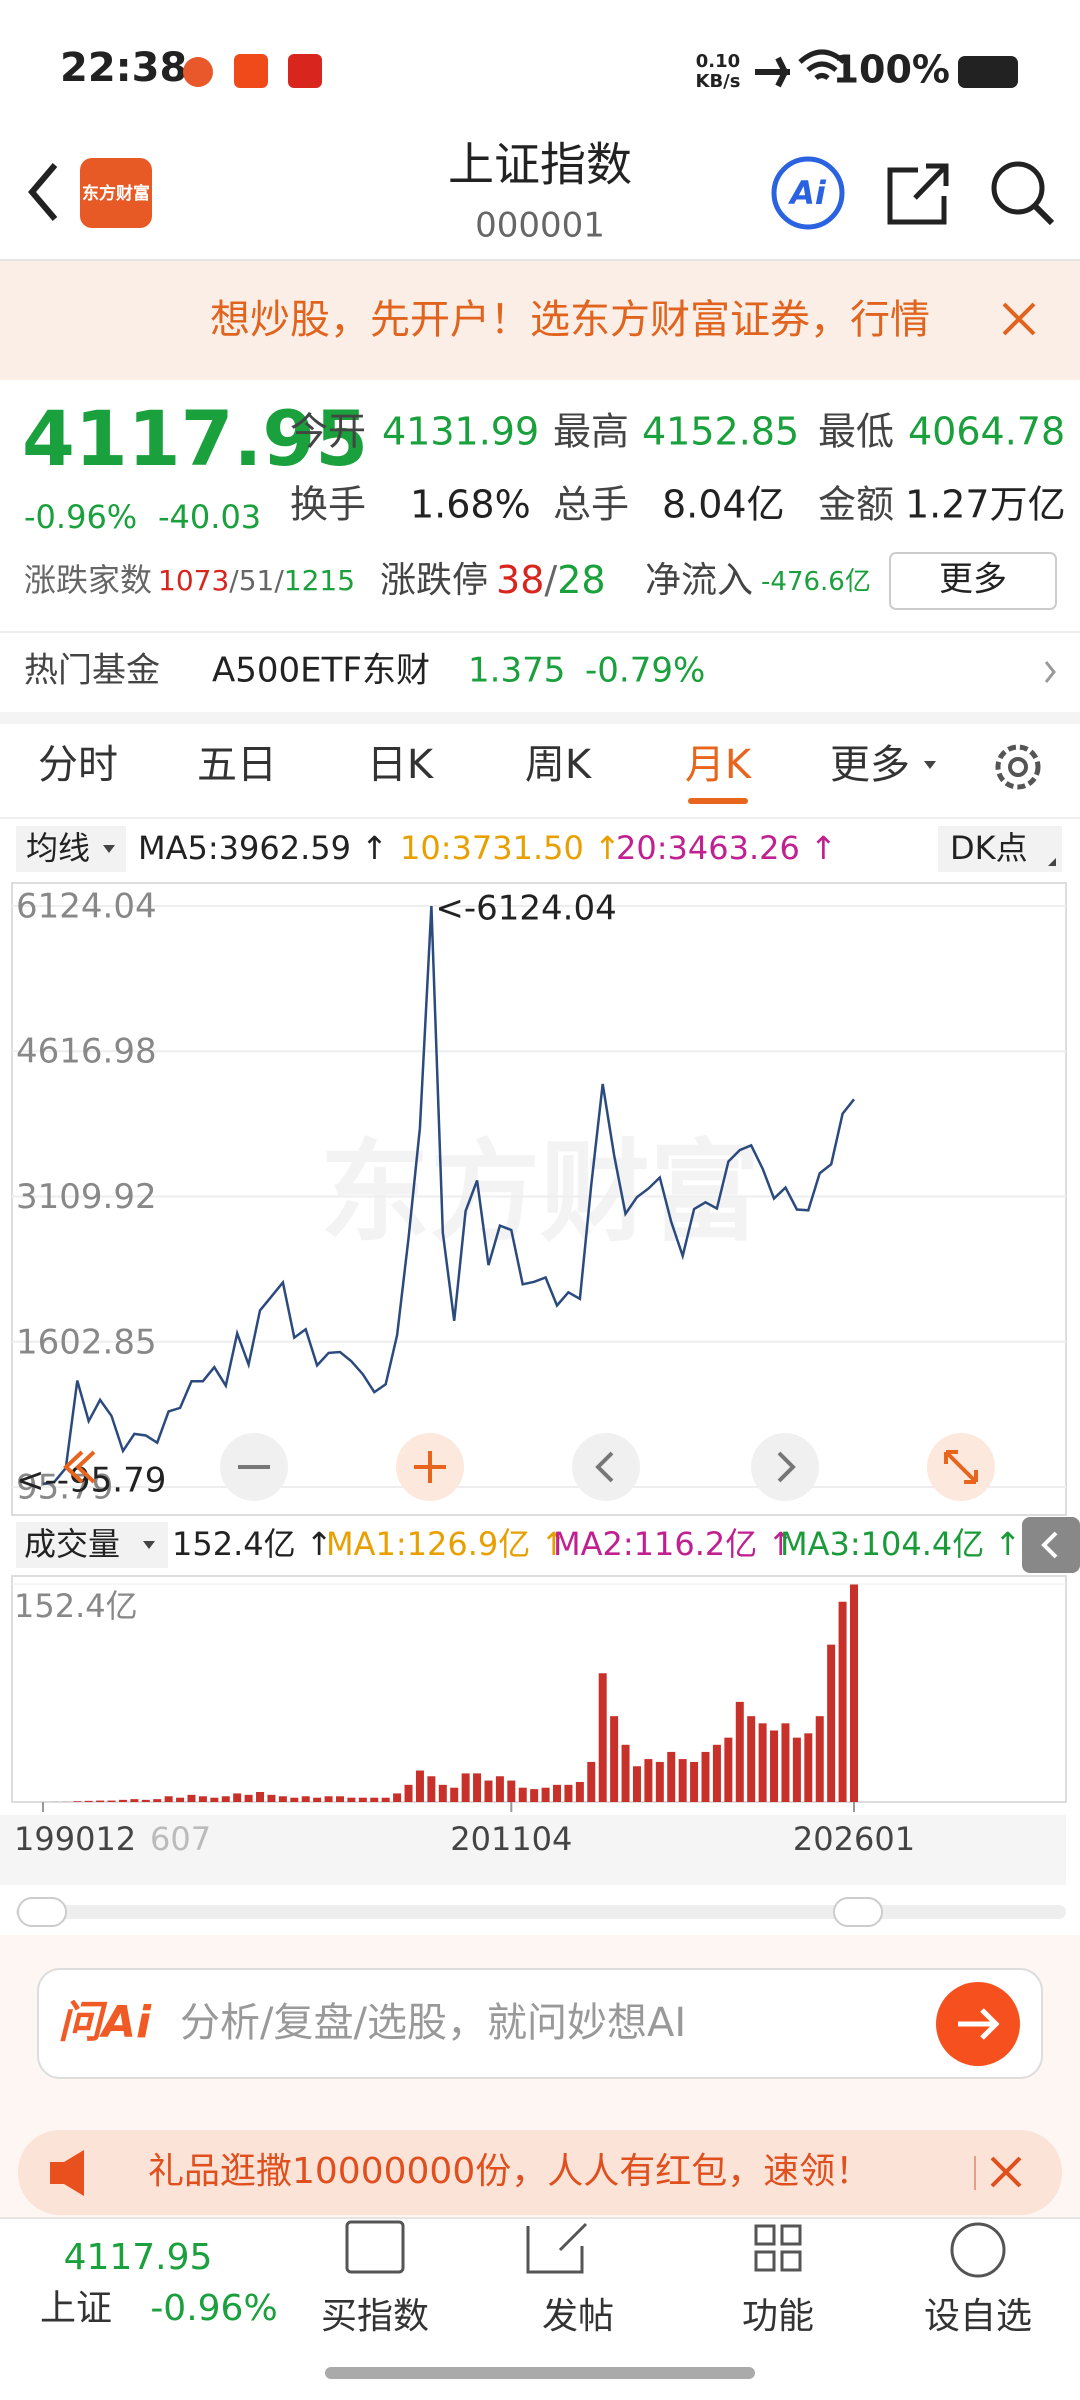 Image resolution: width=1080 pixels, height=2400 pixels. What do you see at coordinates (1018, 767) in the screenshot?
I see `settings-button` at bounding box center [1018, 767].